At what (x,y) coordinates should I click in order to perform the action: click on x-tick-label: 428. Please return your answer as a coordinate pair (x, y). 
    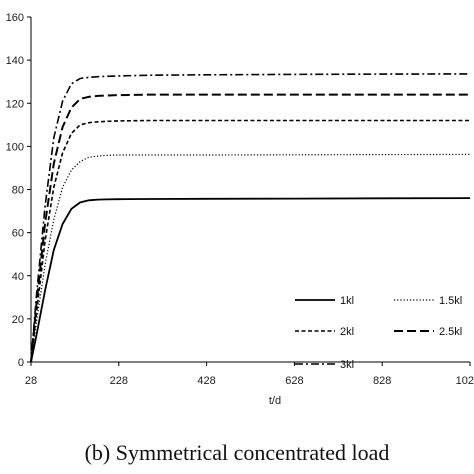
    Looking at the image, I should click on (206, 381).